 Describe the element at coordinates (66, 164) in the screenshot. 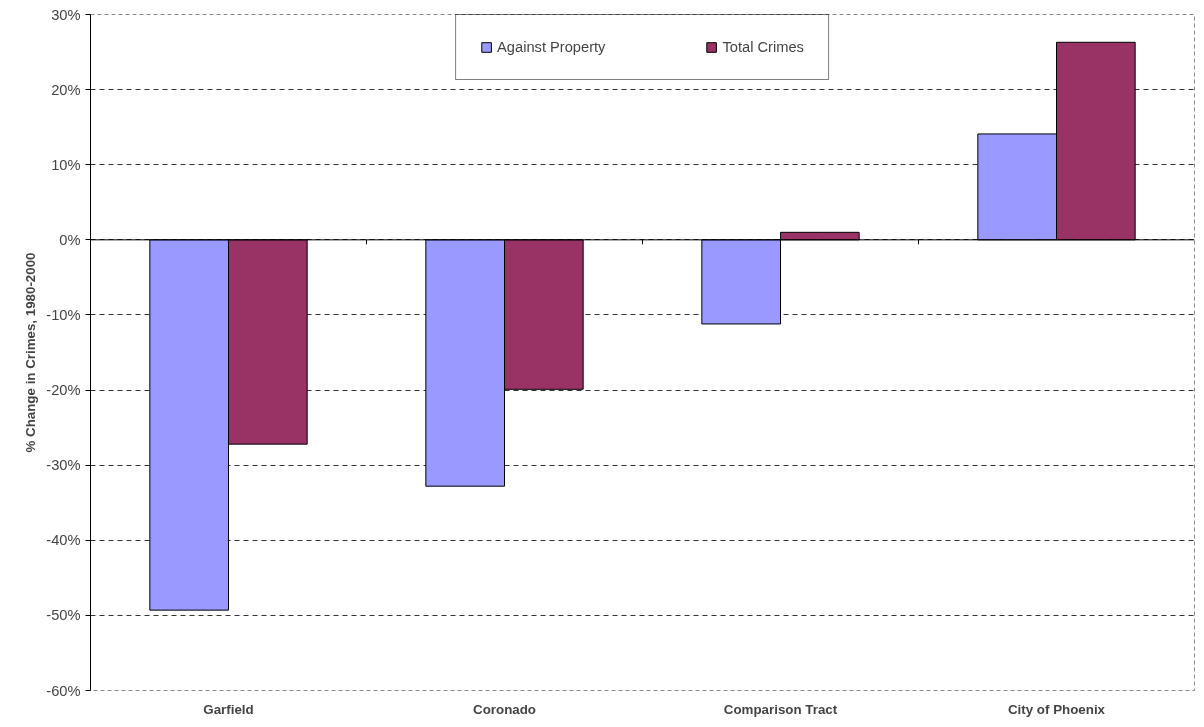

I see `y-tick-label: 10%` at that location.